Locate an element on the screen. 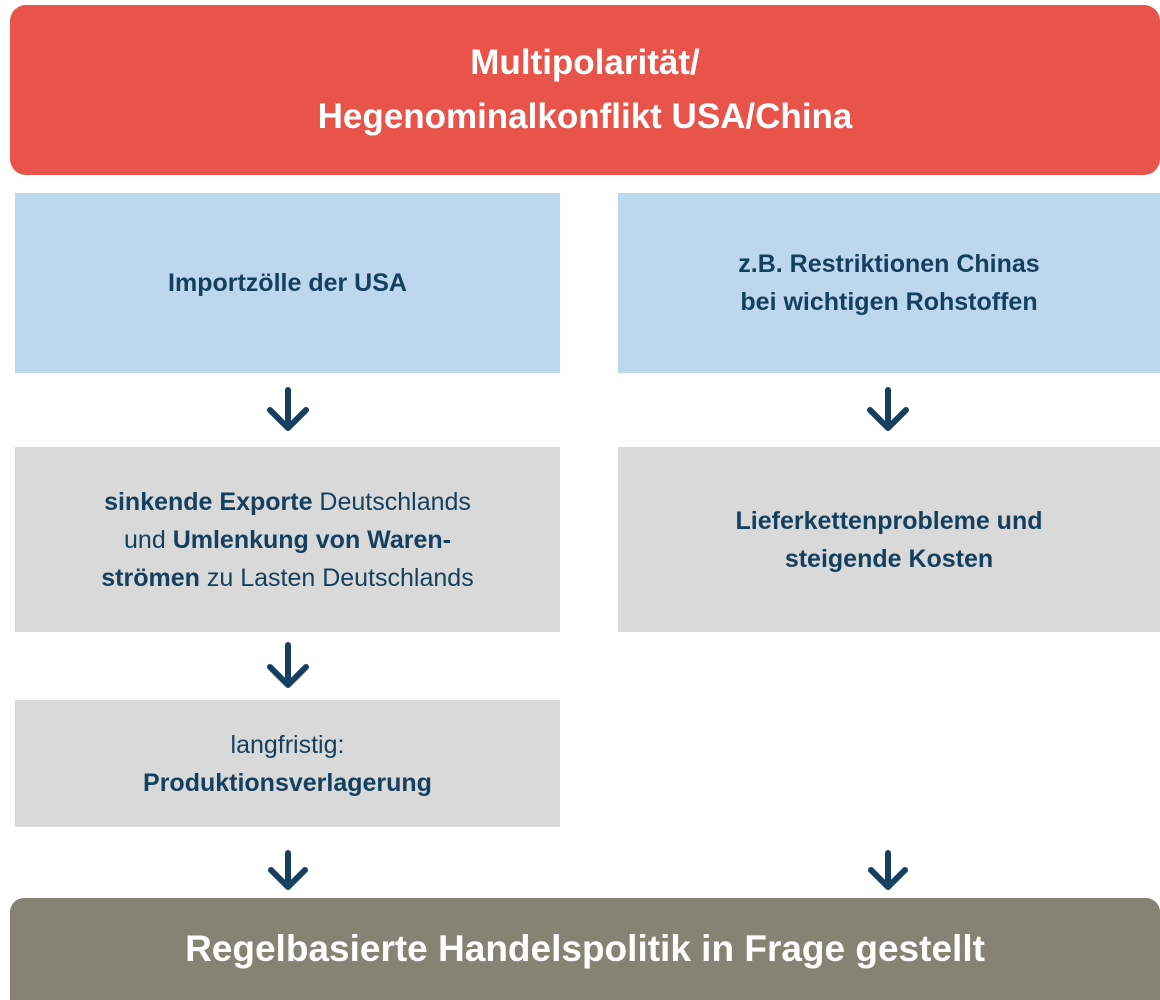 This screenshot has width=1160, height=1000. cause-box: Importzölle der USA is located at coordinates (287, 283).